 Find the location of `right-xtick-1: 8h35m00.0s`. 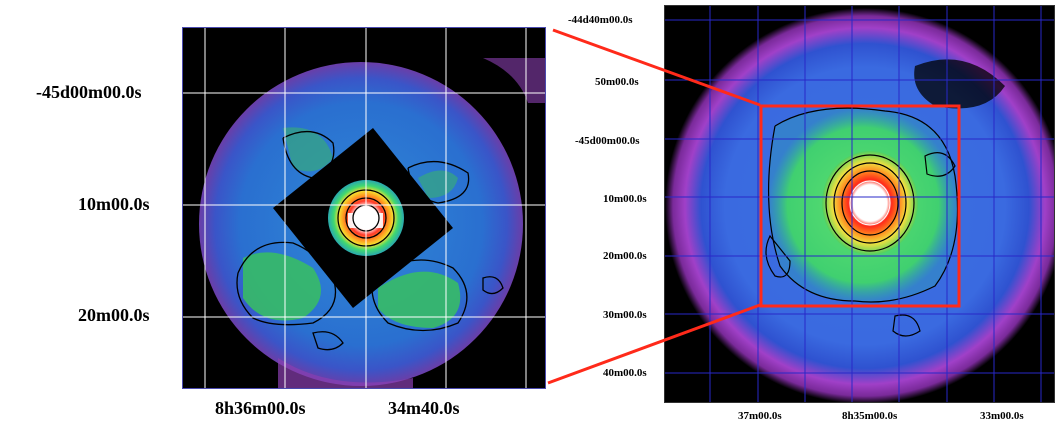

right-xtick-1: 8h35m00.0s is located at coordinates (870, 416).